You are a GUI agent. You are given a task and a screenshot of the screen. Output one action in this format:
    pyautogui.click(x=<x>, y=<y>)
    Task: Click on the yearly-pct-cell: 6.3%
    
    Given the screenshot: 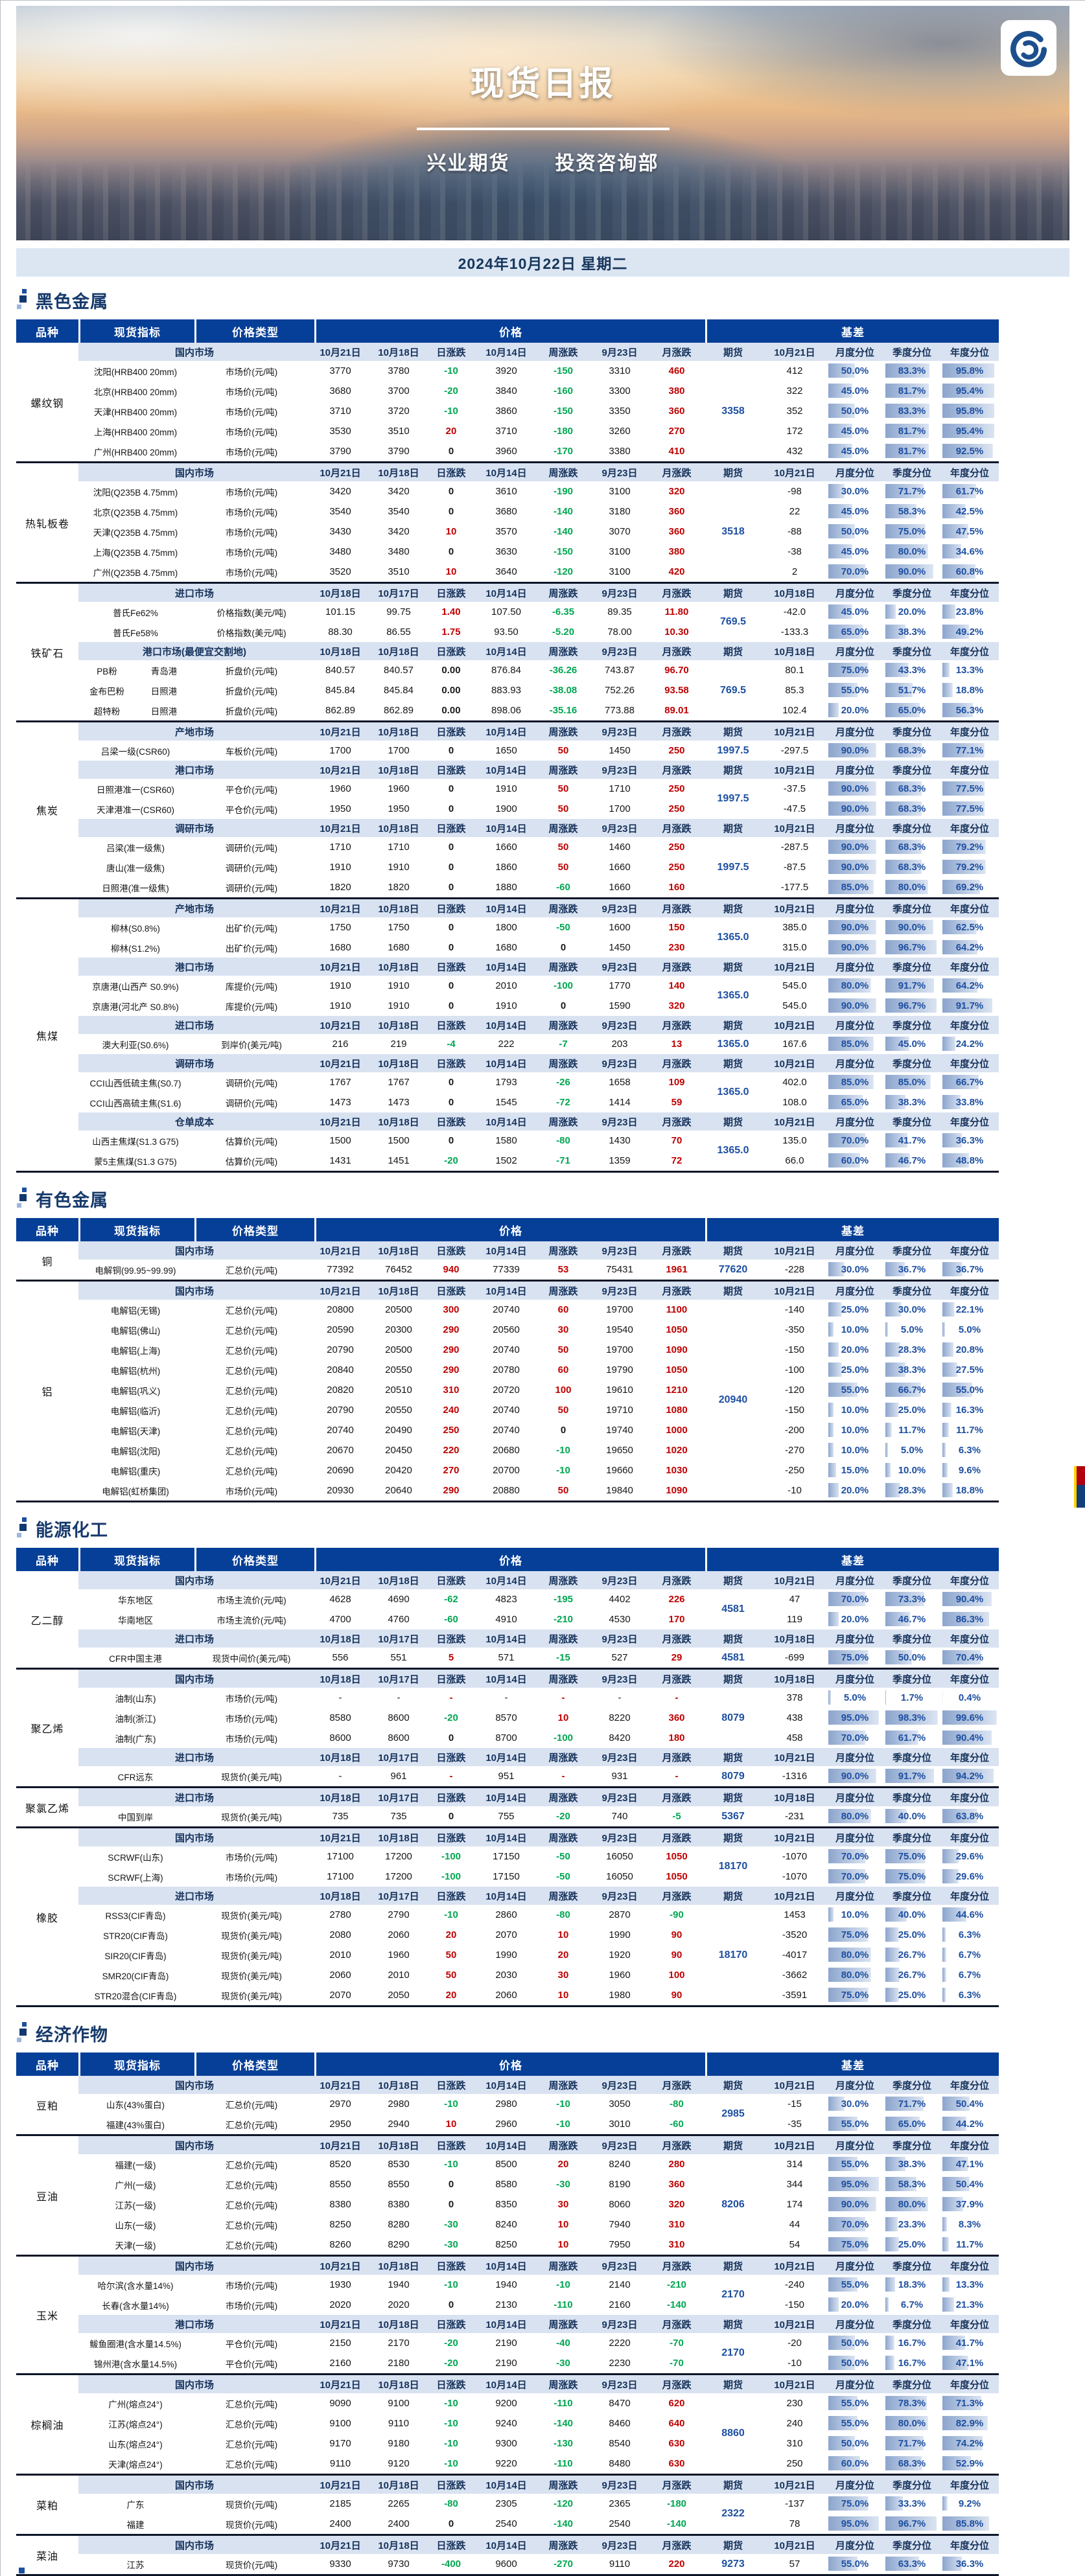 What is the action you would take?
    pyautogui.click(x=969, y=1995)
    